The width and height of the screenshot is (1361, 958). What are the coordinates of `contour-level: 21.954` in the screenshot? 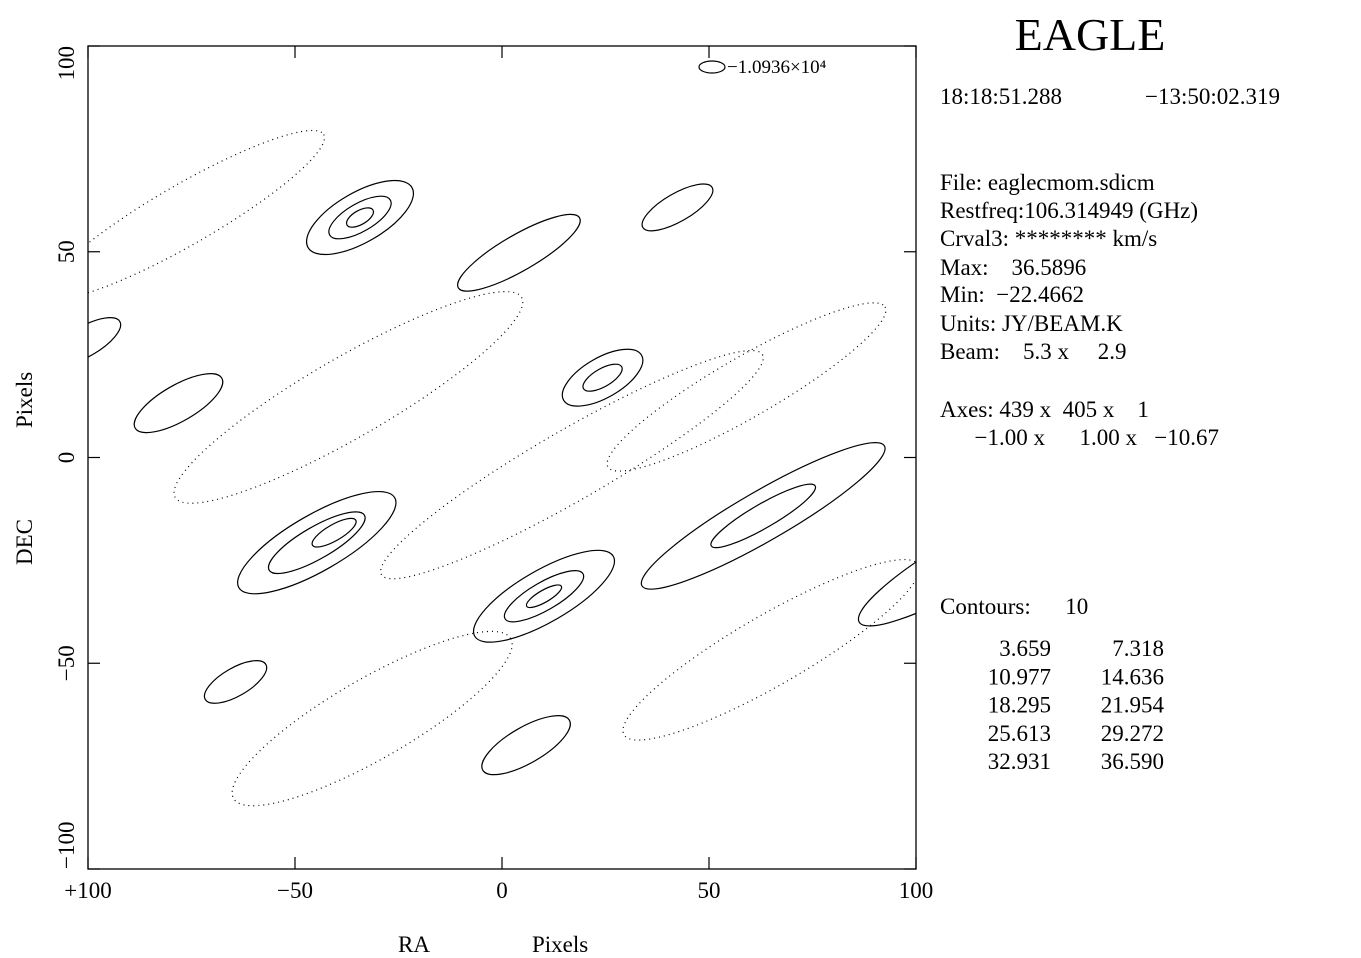 It's located at (1133, 705).